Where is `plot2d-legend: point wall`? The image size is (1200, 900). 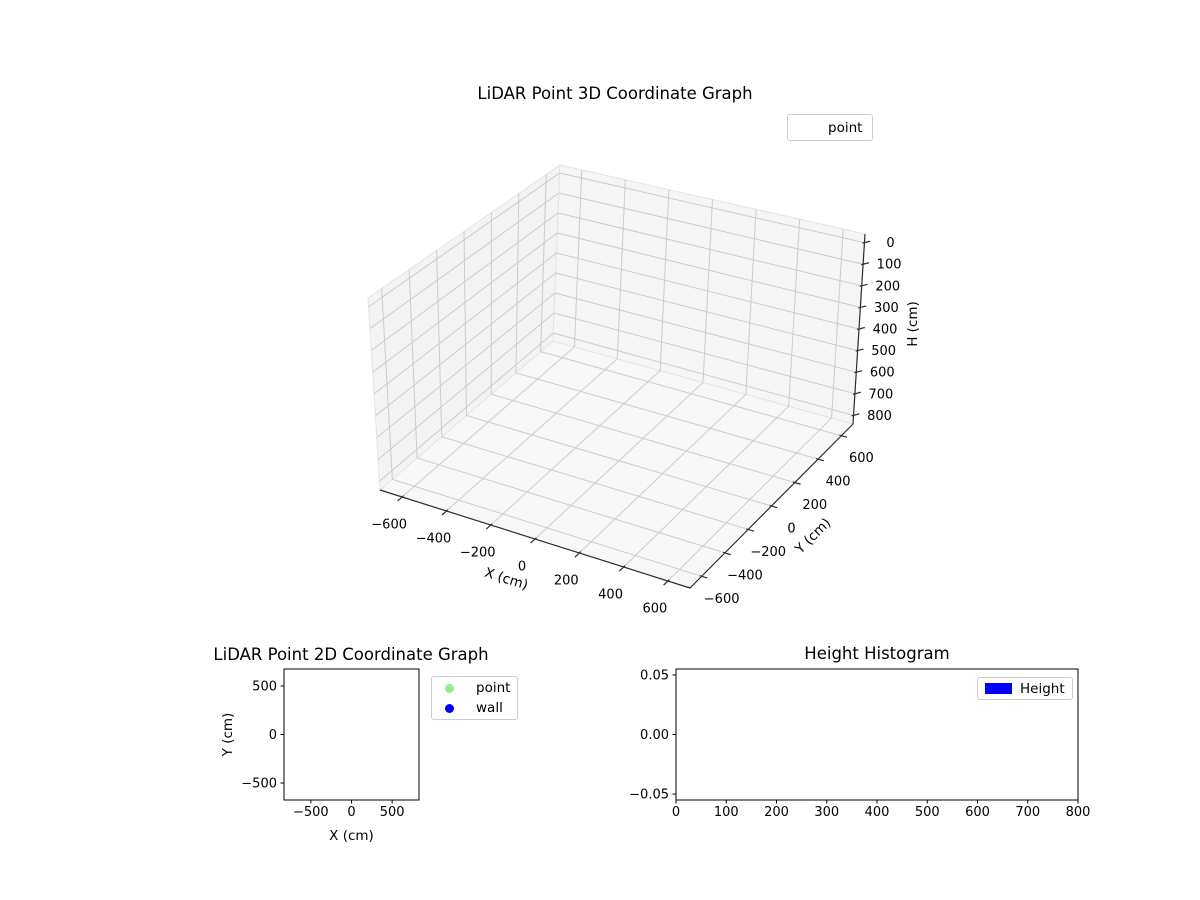
plot2d-legend: point wall is located at coordinates (474, 698).